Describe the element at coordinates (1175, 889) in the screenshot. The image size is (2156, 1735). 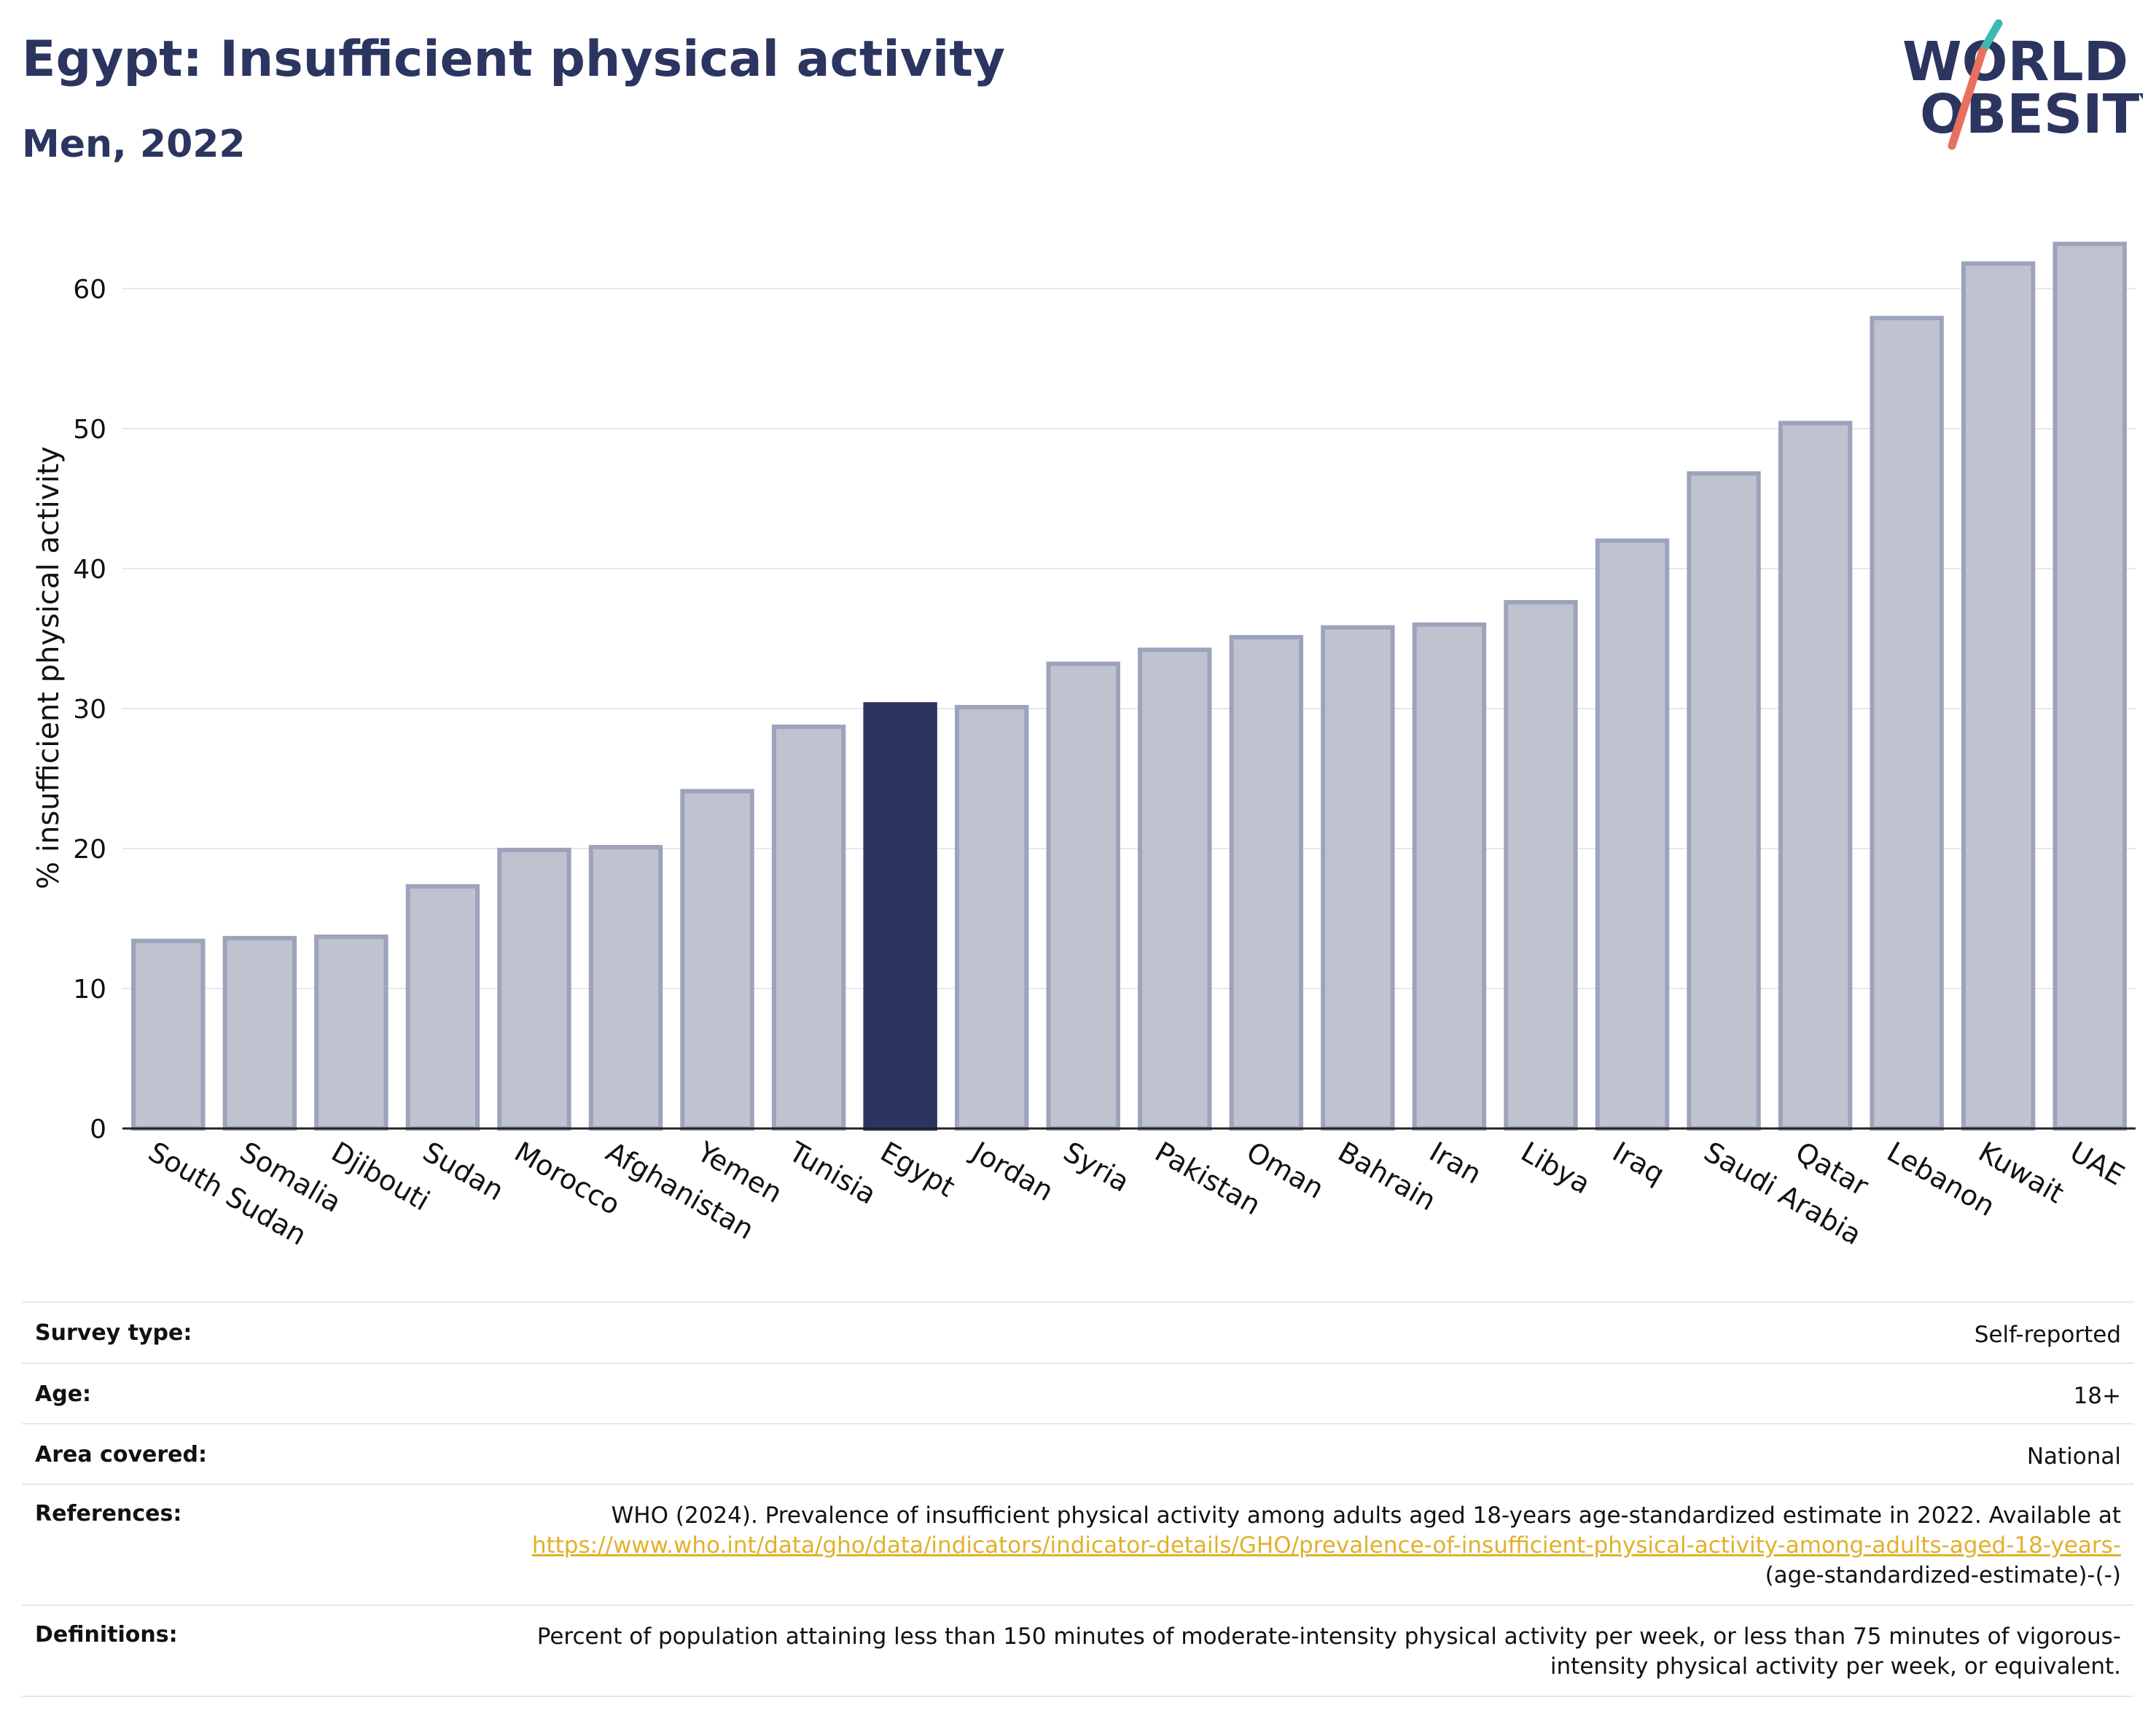
I see `bar-pakistan` at that location.